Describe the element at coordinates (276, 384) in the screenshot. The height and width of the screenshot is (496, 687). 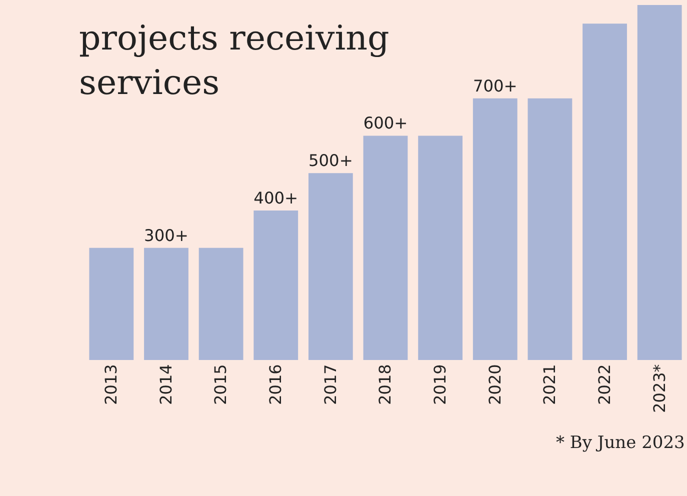
I see `x-tick-label: 2016` at that location.